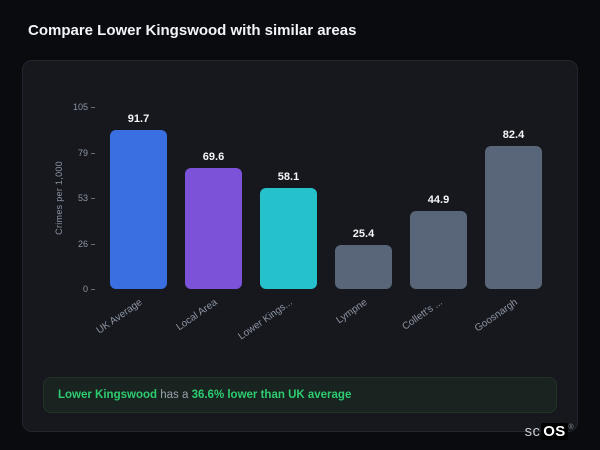 This screenshot has height=450, width=600. Describe the element at coordinates (363, 216) in the screenshot. I see `bar-column: 25.4 Lympne` at that location.